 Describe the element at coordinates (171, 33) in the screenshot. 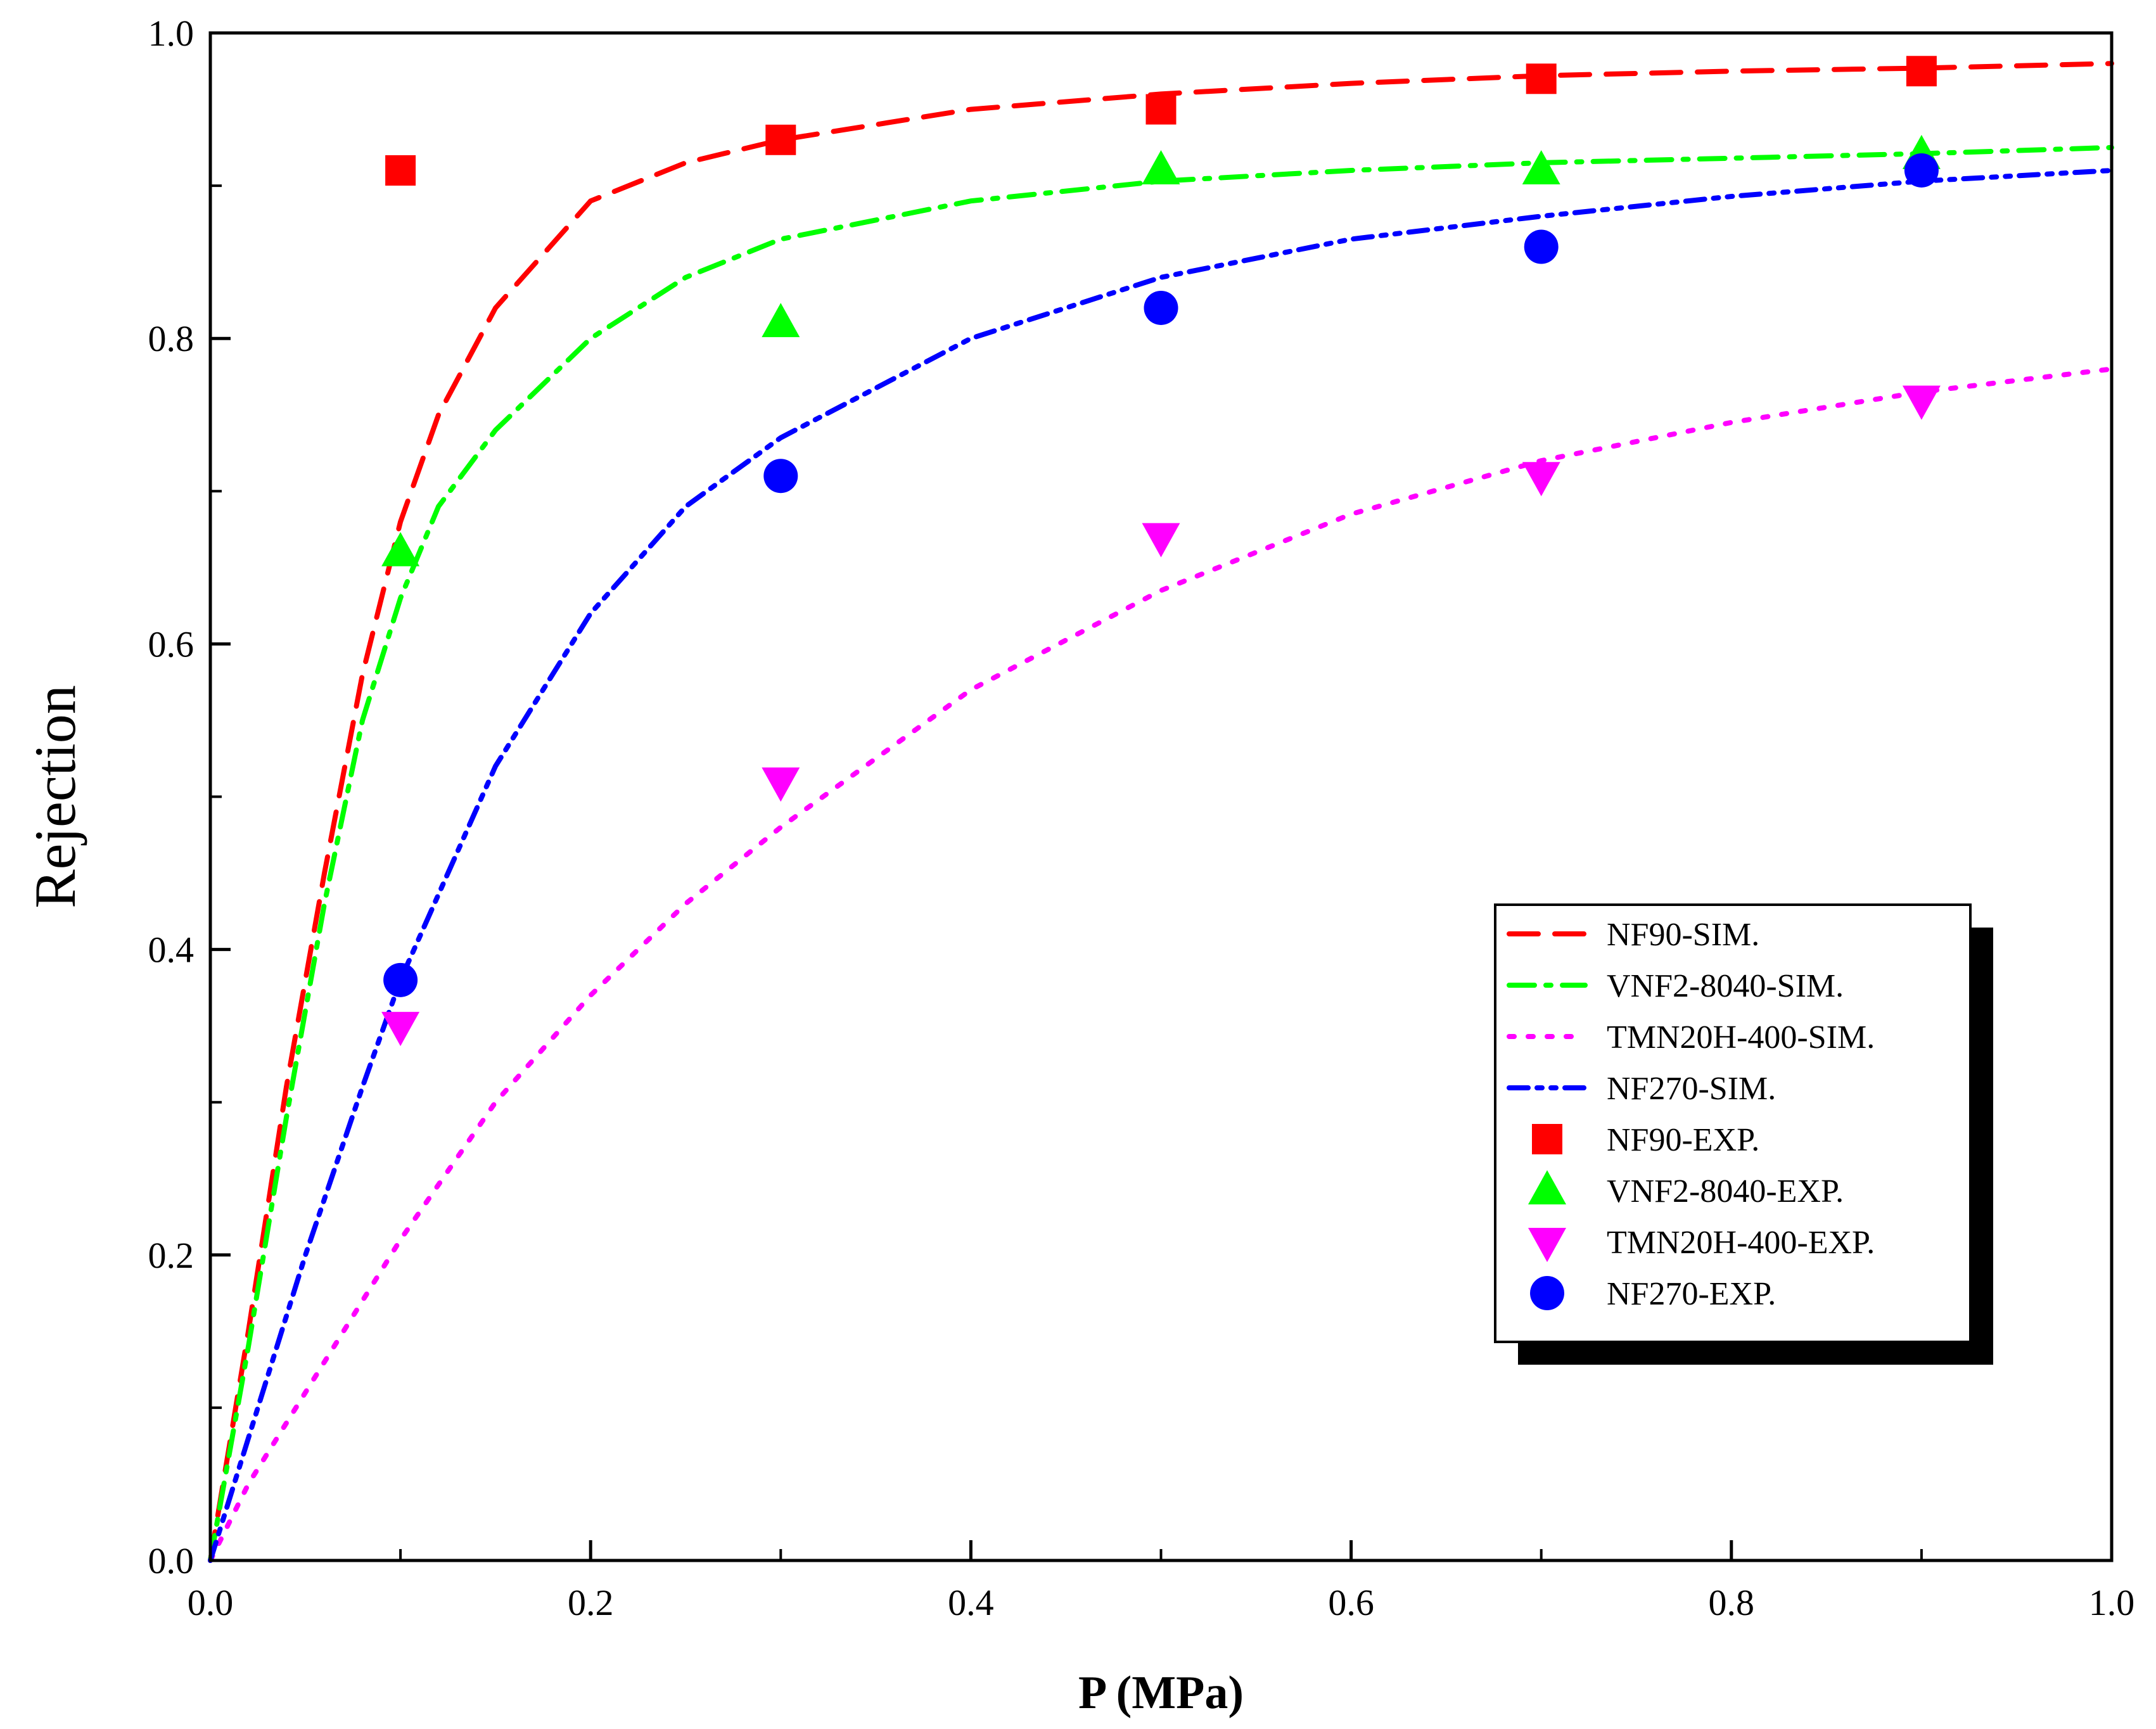

I see `y-tick-label: 1.0` at that location.